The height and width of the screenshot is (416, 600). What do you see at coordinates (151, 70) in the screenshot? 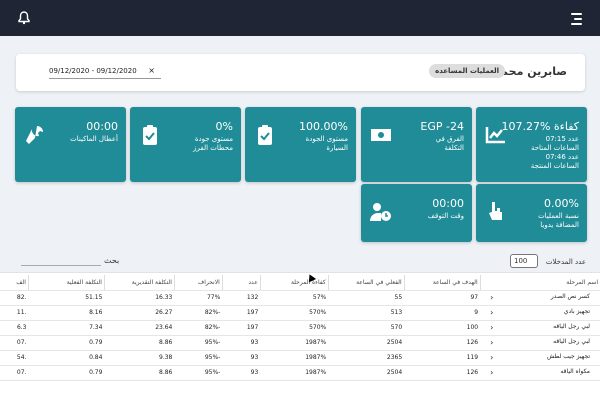
I see `clear-date-icon: ×` at bounding box center [151, 70].